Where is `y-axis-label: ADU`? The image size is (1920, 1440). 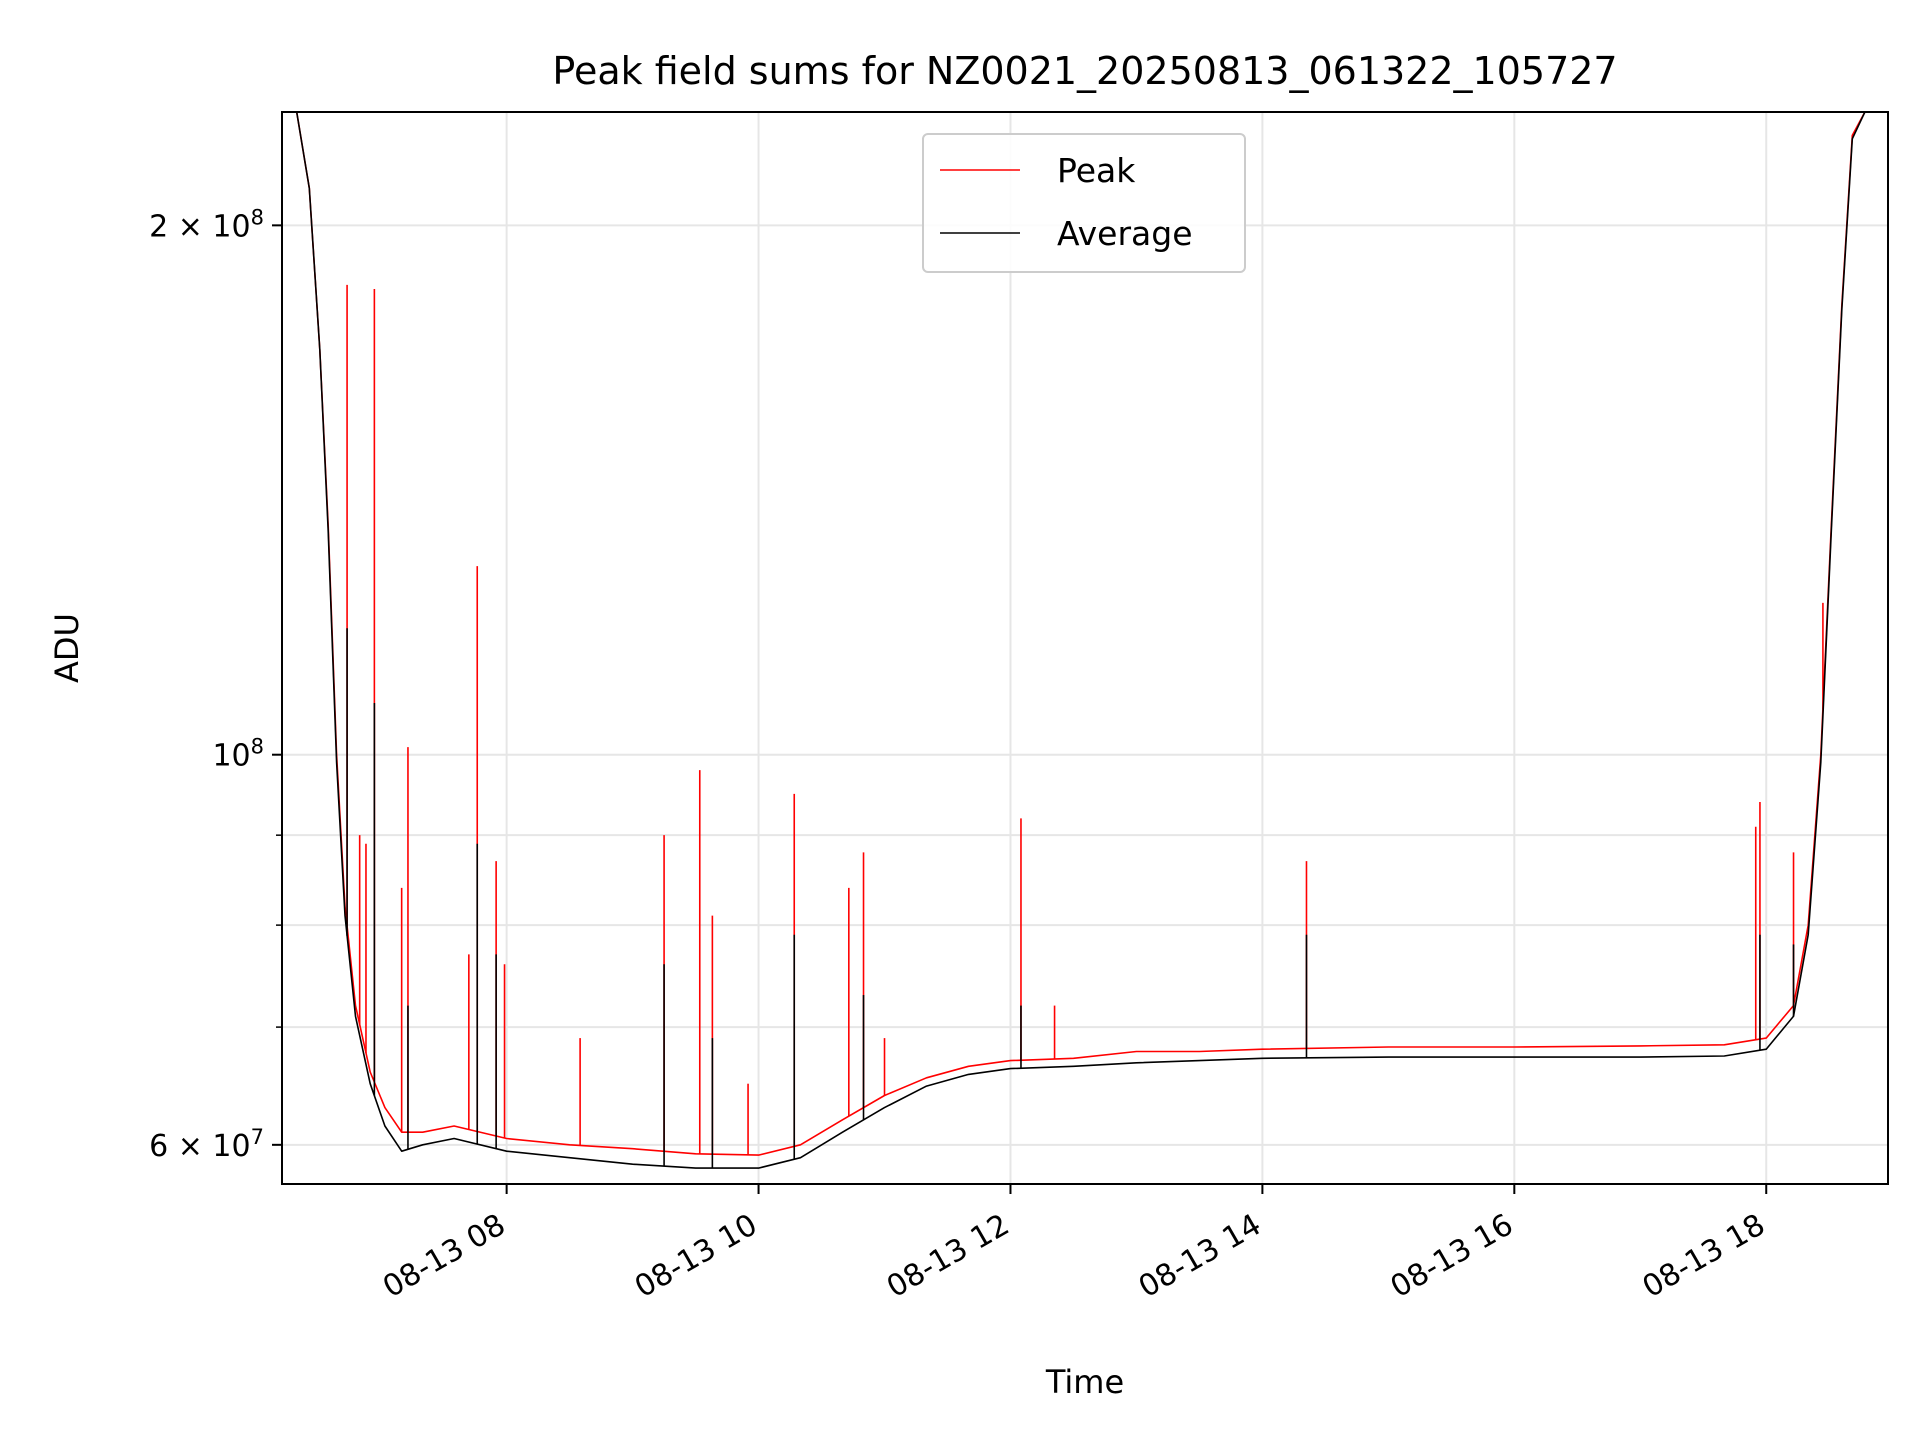
y-axis-label: ADU is located at coordinates (67, 648).